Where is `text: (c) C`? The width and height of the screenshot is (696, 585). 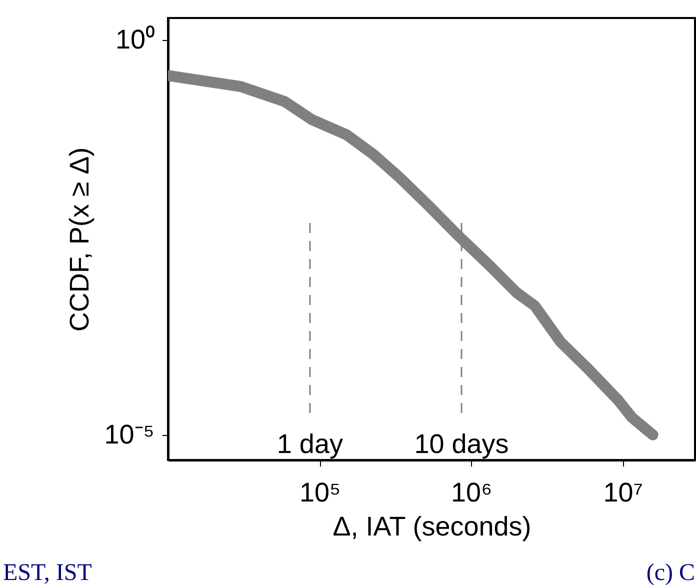
text: (c) C is located at coordinates (670, 572).